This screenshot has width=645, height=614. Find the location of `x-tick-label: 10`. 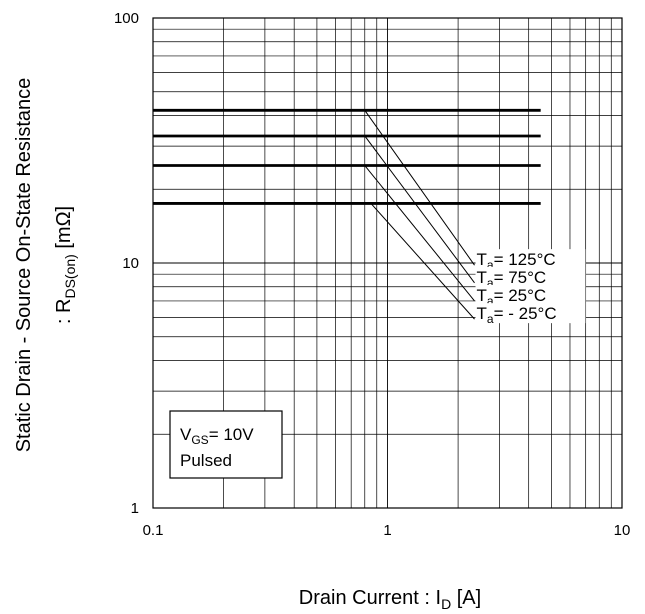

x-tick-label: 10 is located at coordinates (622, 530).